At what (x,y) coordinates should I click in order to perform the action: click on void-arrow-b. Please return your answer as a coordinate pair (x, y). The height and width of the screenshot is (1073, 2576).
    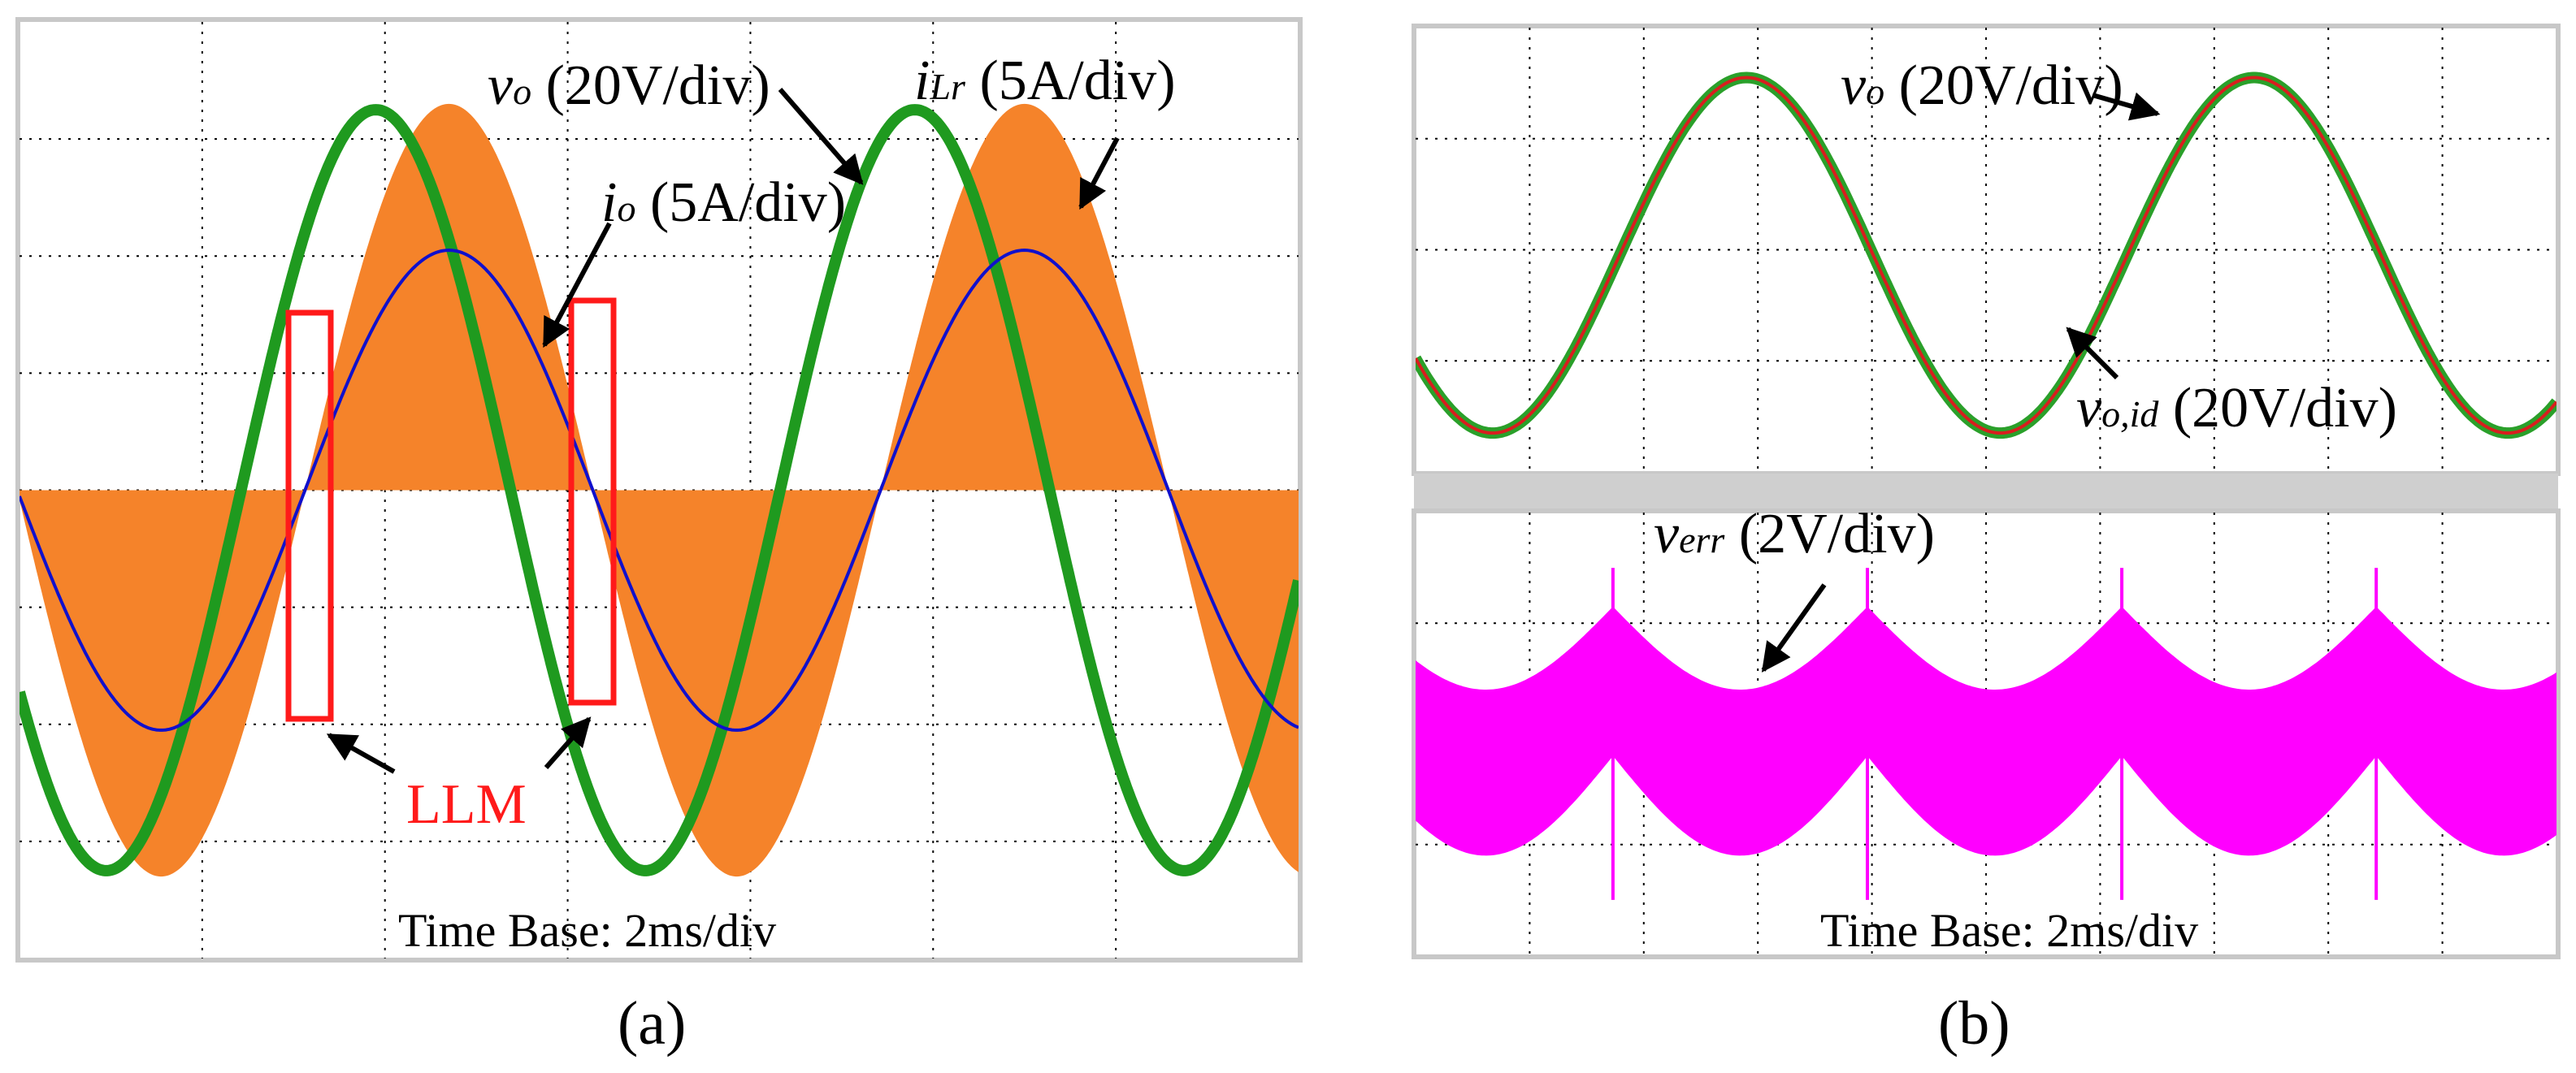
    Looking at the image, I should click on (2092, 353).